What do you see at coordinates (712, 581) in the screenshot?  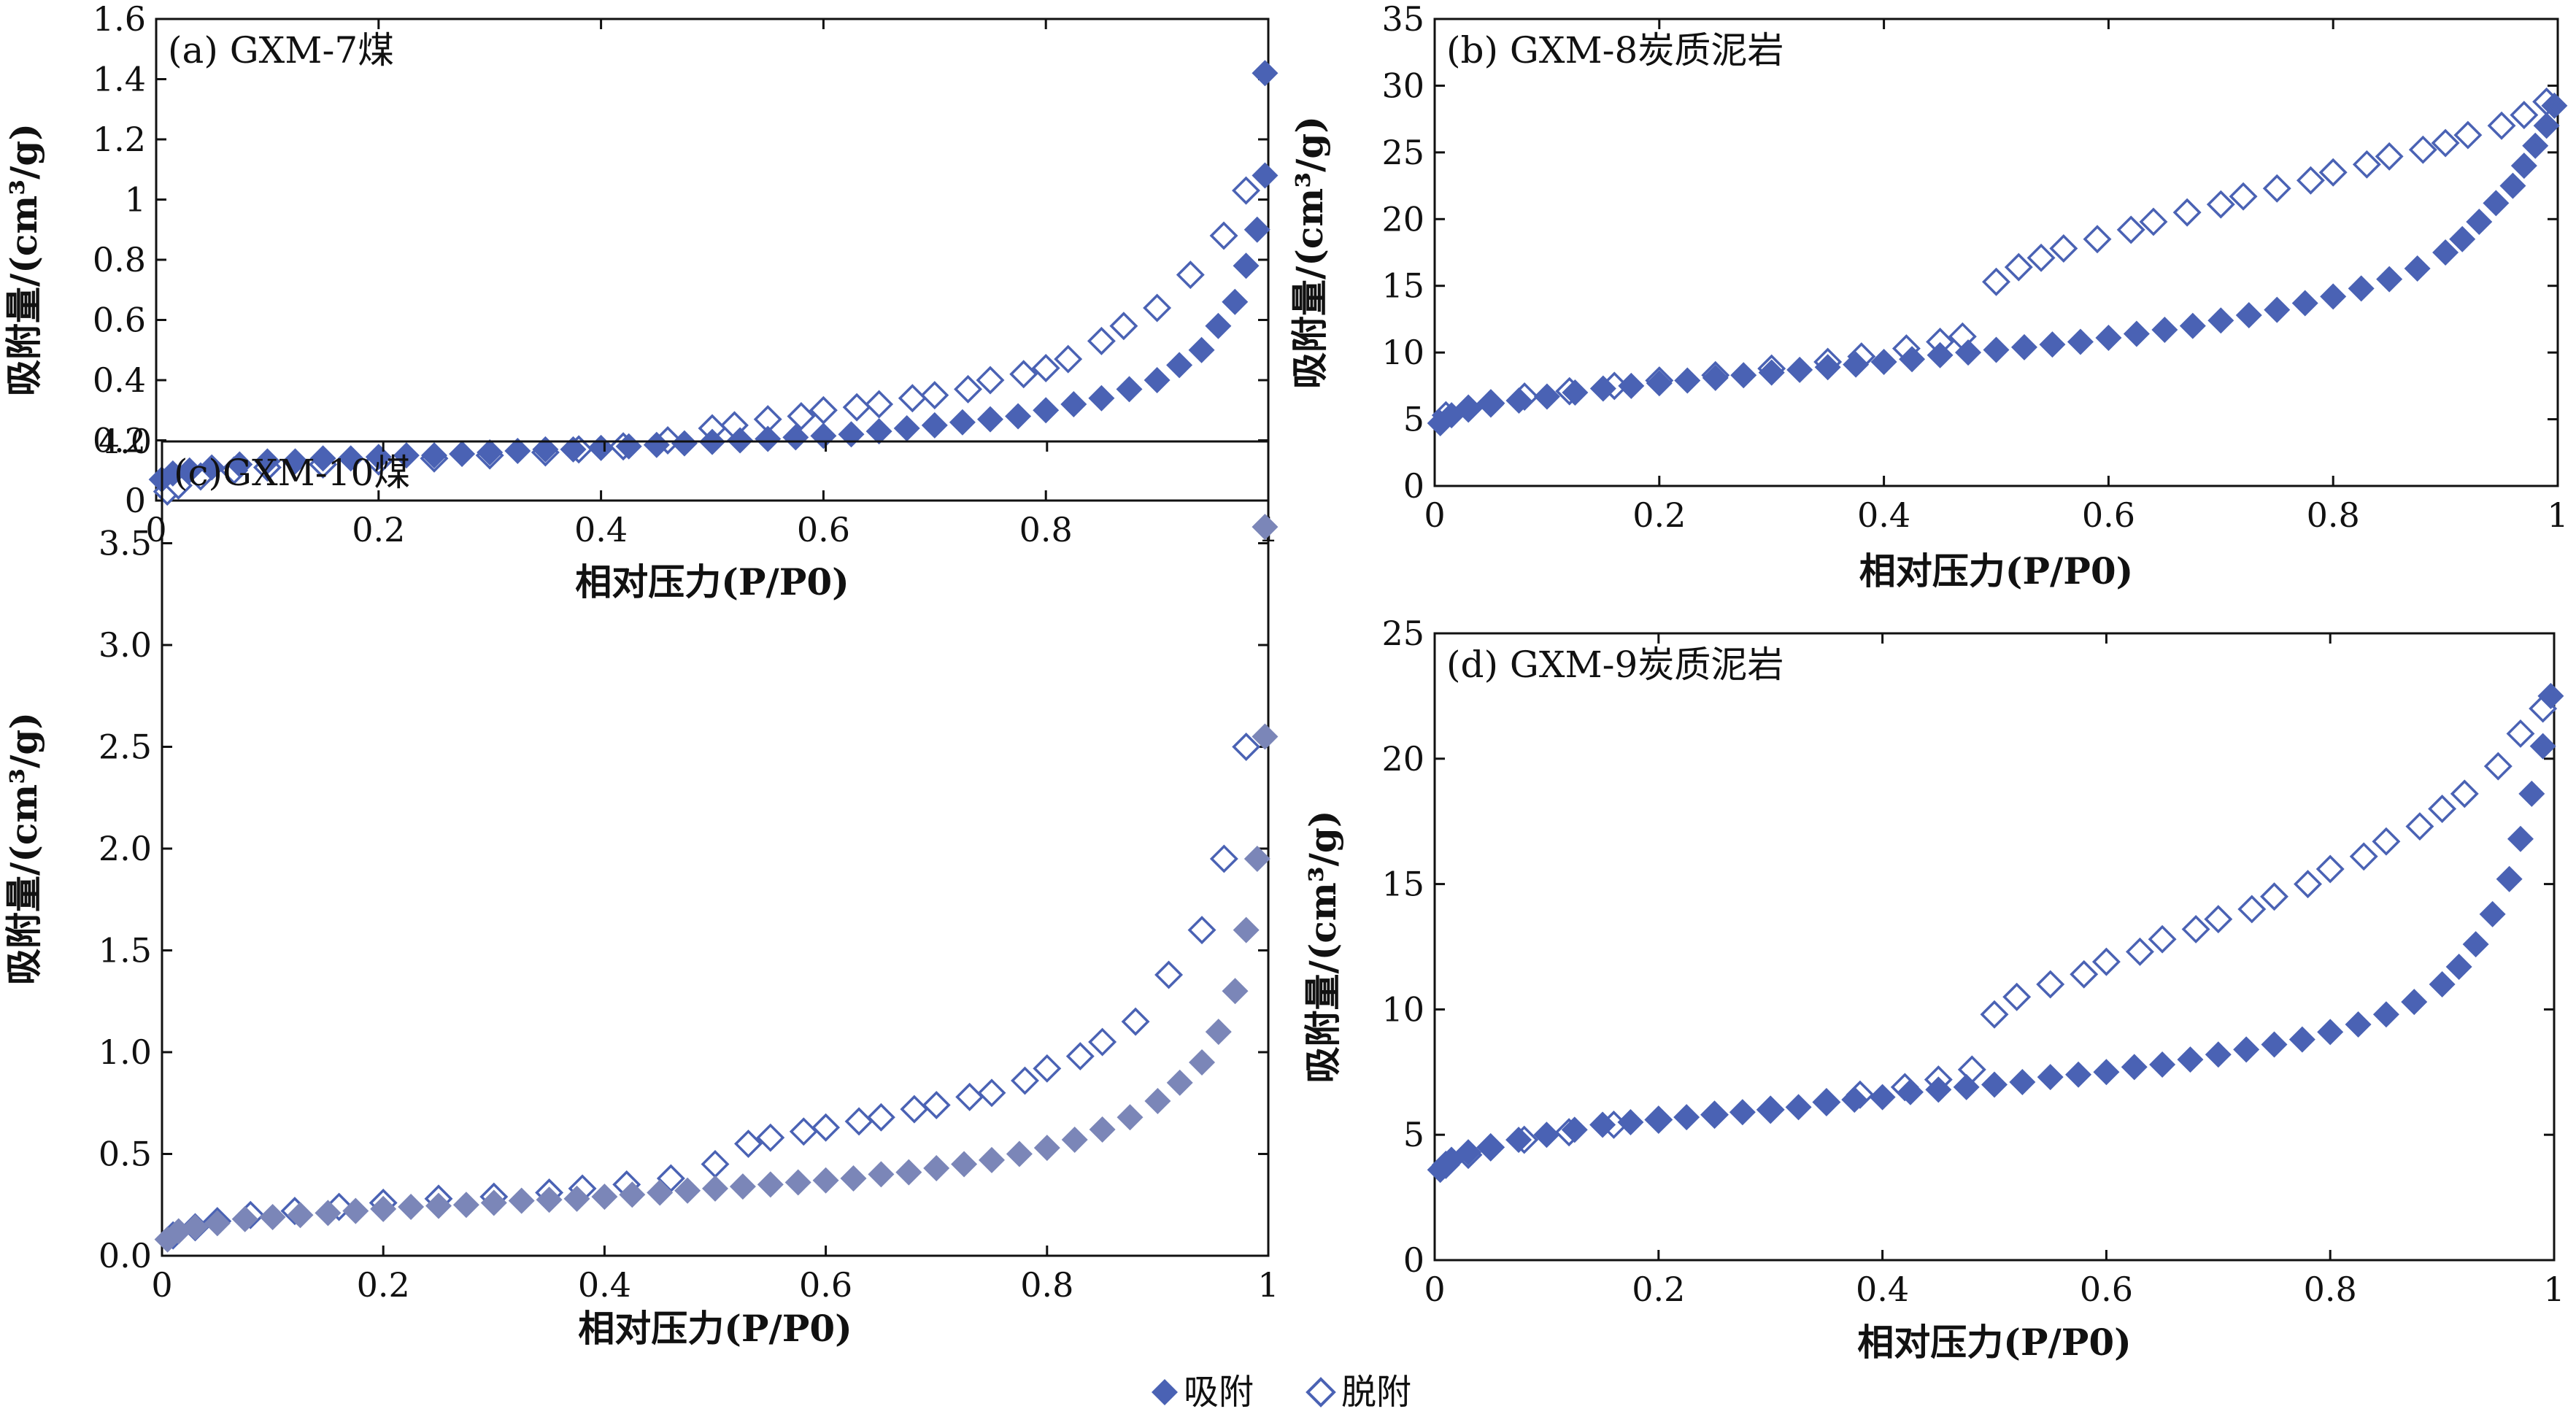 I see `x-axis-label: 相对压力(P/P0)` at bounding box center [712, 581].